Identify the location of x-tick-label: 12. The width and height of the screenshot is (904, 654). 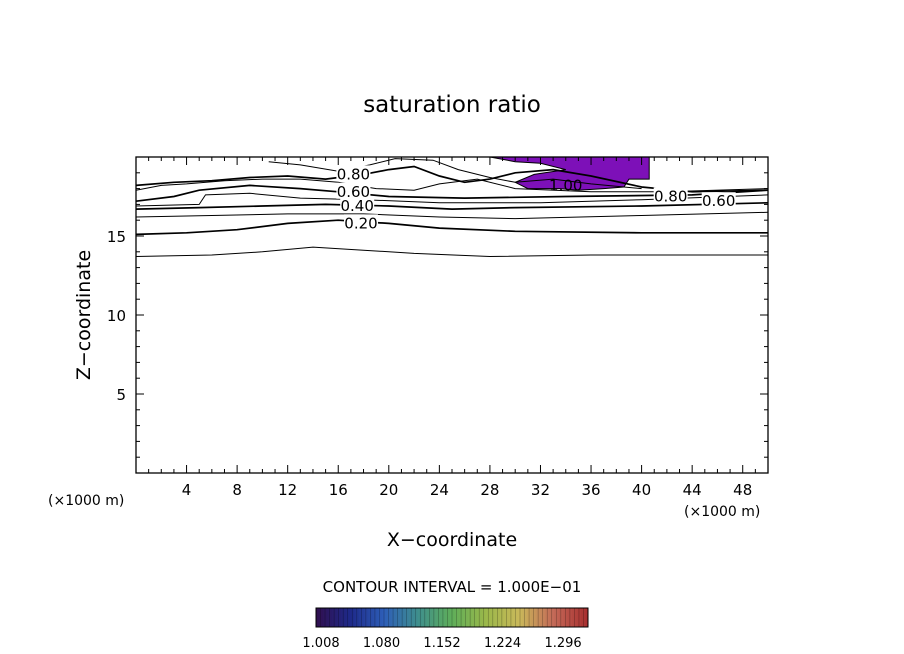
(287, 490).